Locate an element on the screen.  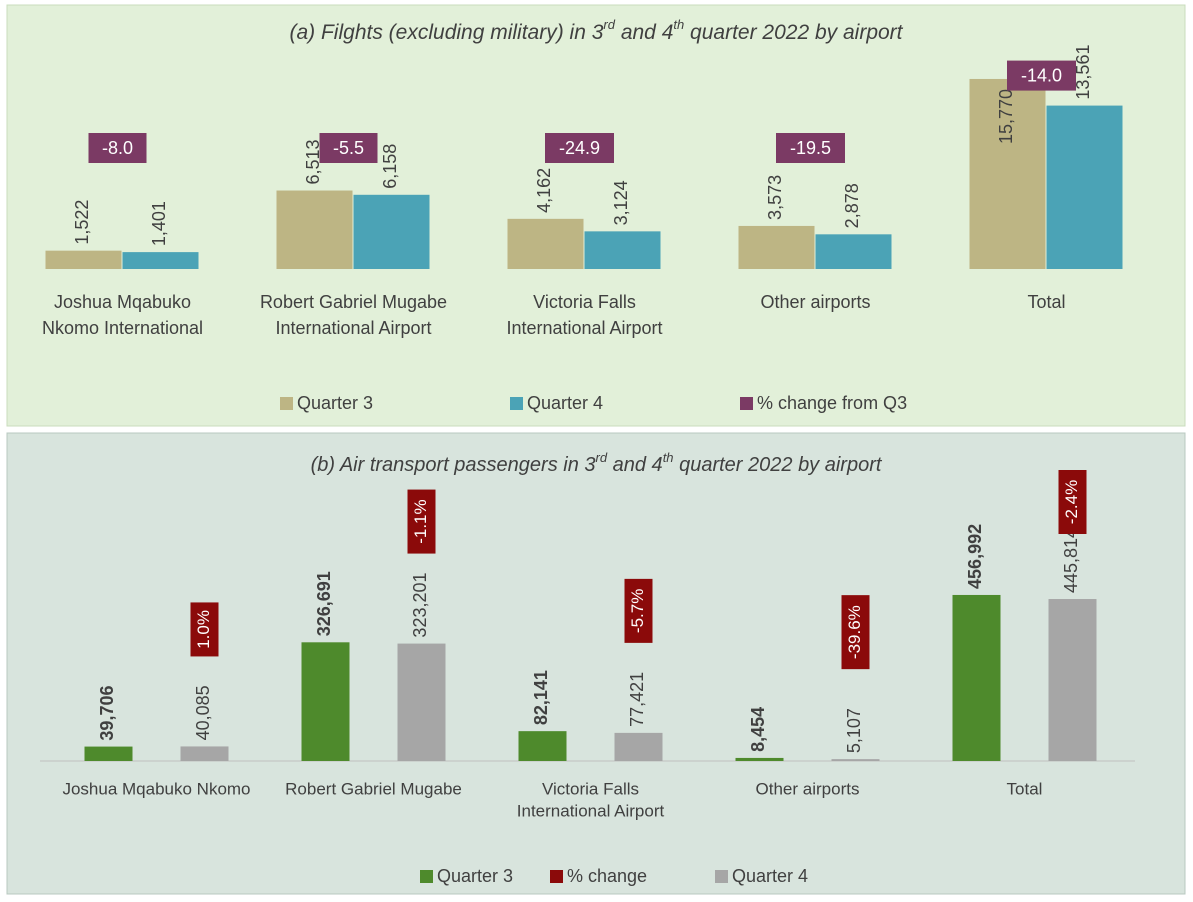
data-label: 6,158 is located at coordinates (390, 166).